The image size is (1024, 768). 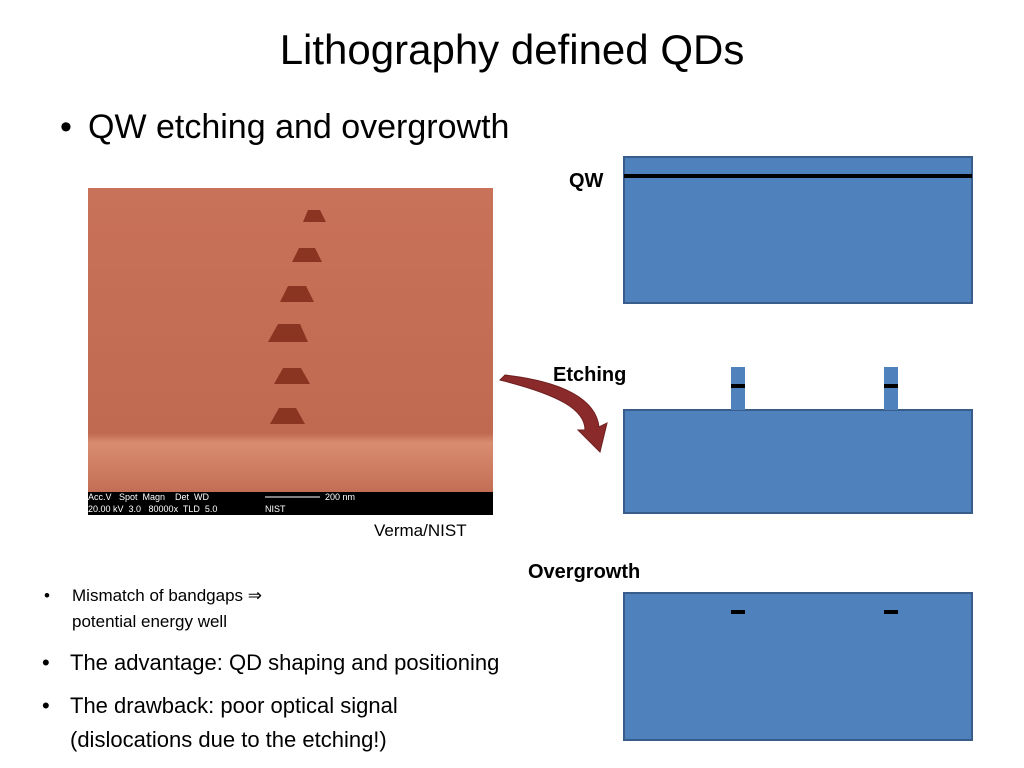 What do you see at coordinates (340, 497) in the screenshot?
I see `sem-scale: 200 nm` at bounding box center [340, 497].